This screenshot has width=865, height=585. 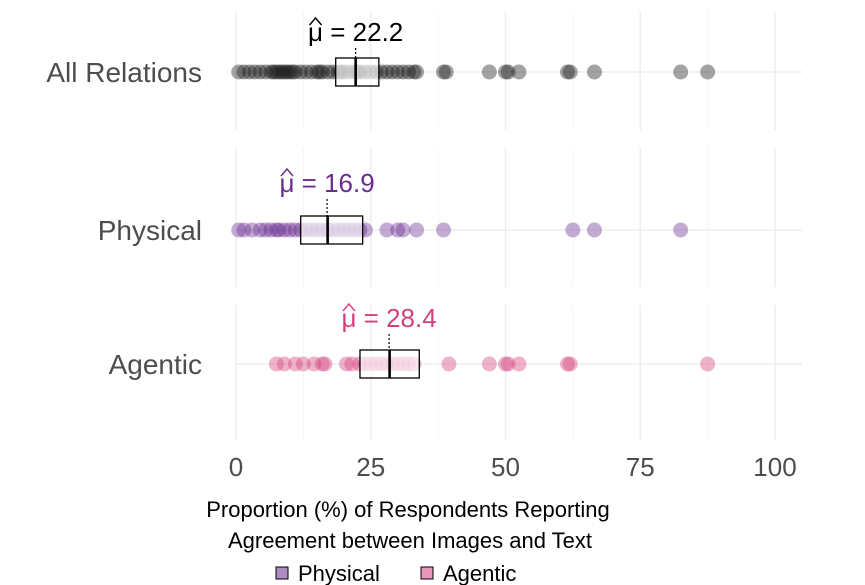 I want to click on mean-value: = 16.9, so click(x=334, y=183).